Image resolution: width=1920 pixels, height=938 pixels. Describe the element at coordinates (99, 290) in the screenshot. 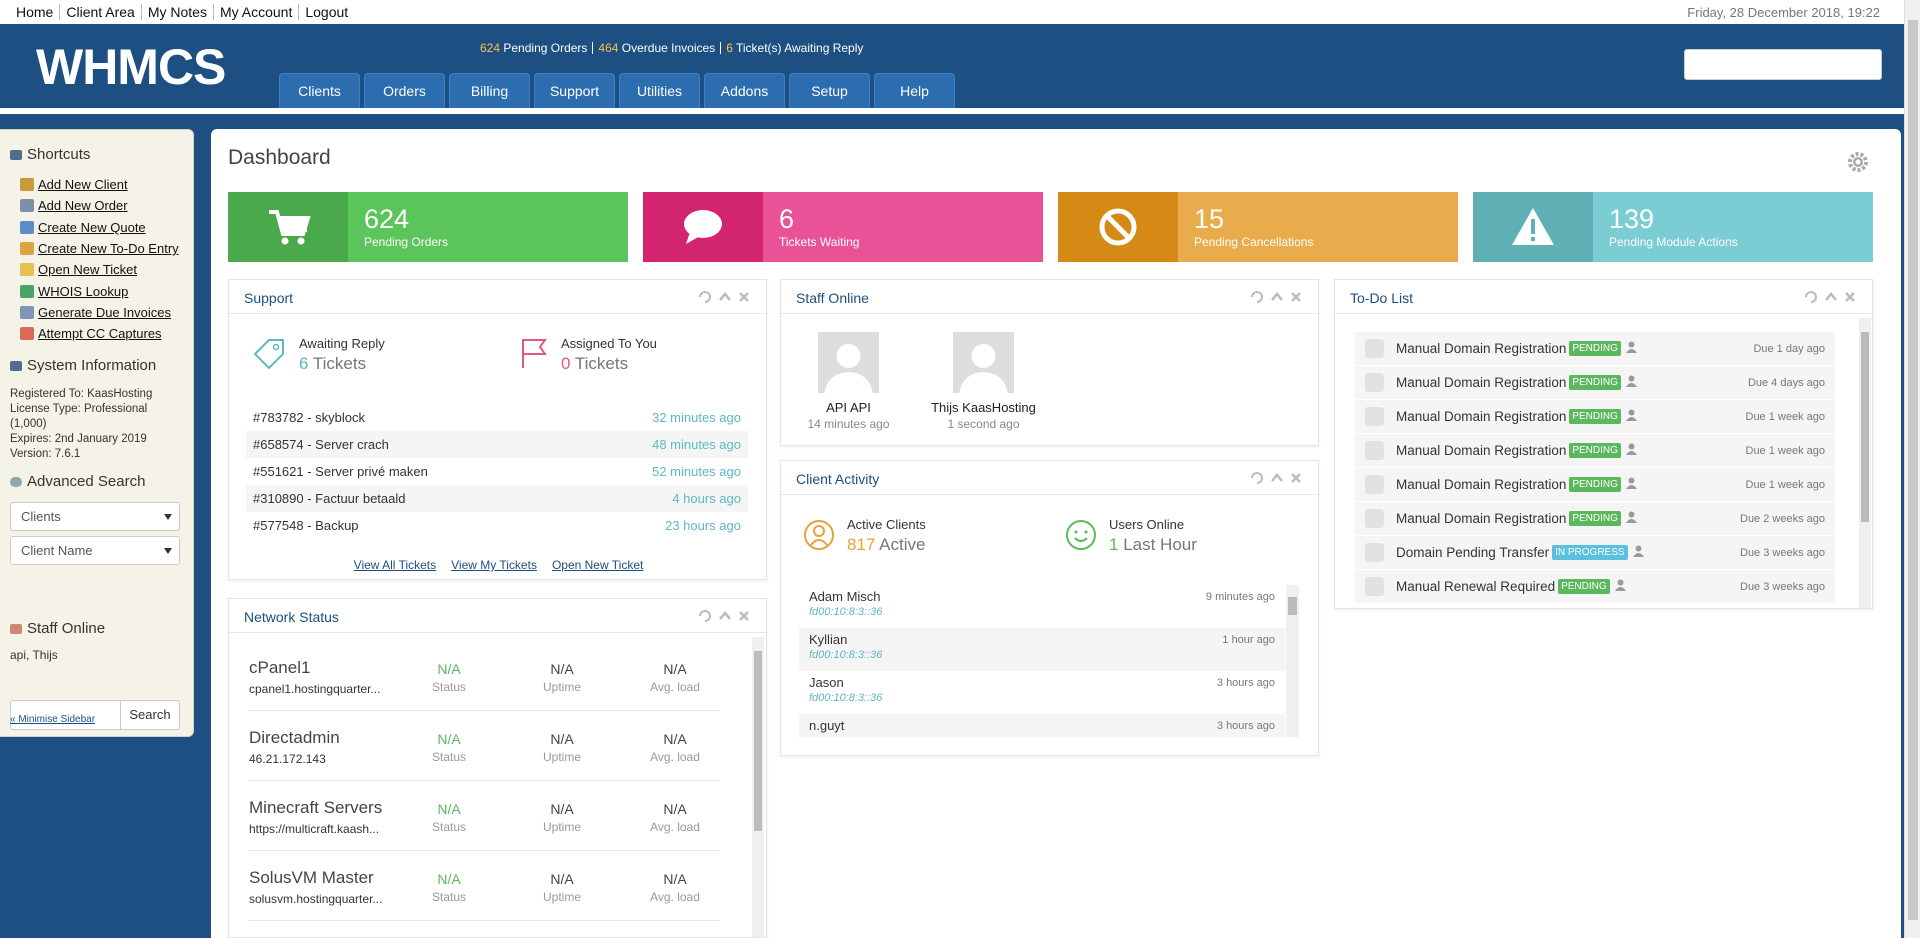

I see `shortcut: WHOIS Lookup` at that location.